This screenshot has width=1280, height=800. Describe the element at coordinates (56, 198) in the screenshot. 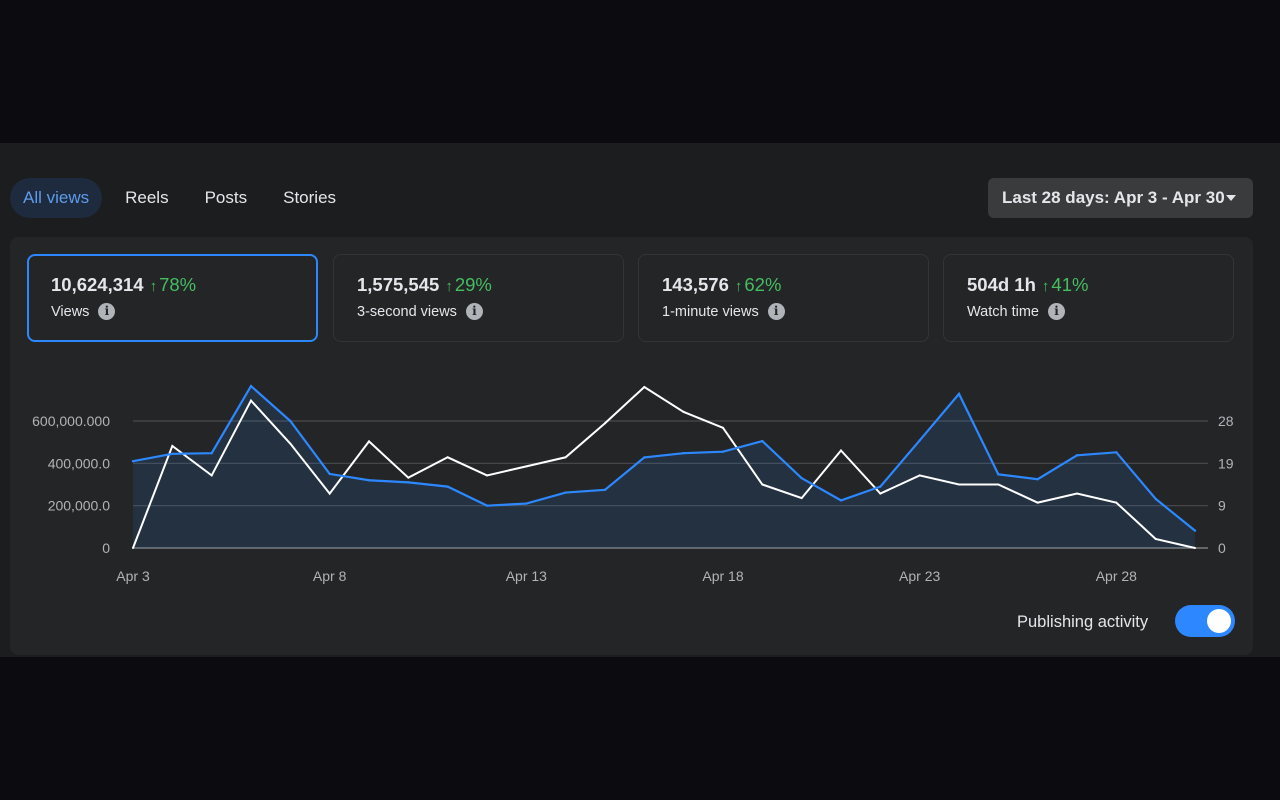

I see `tab-all-views: All views` at that location.